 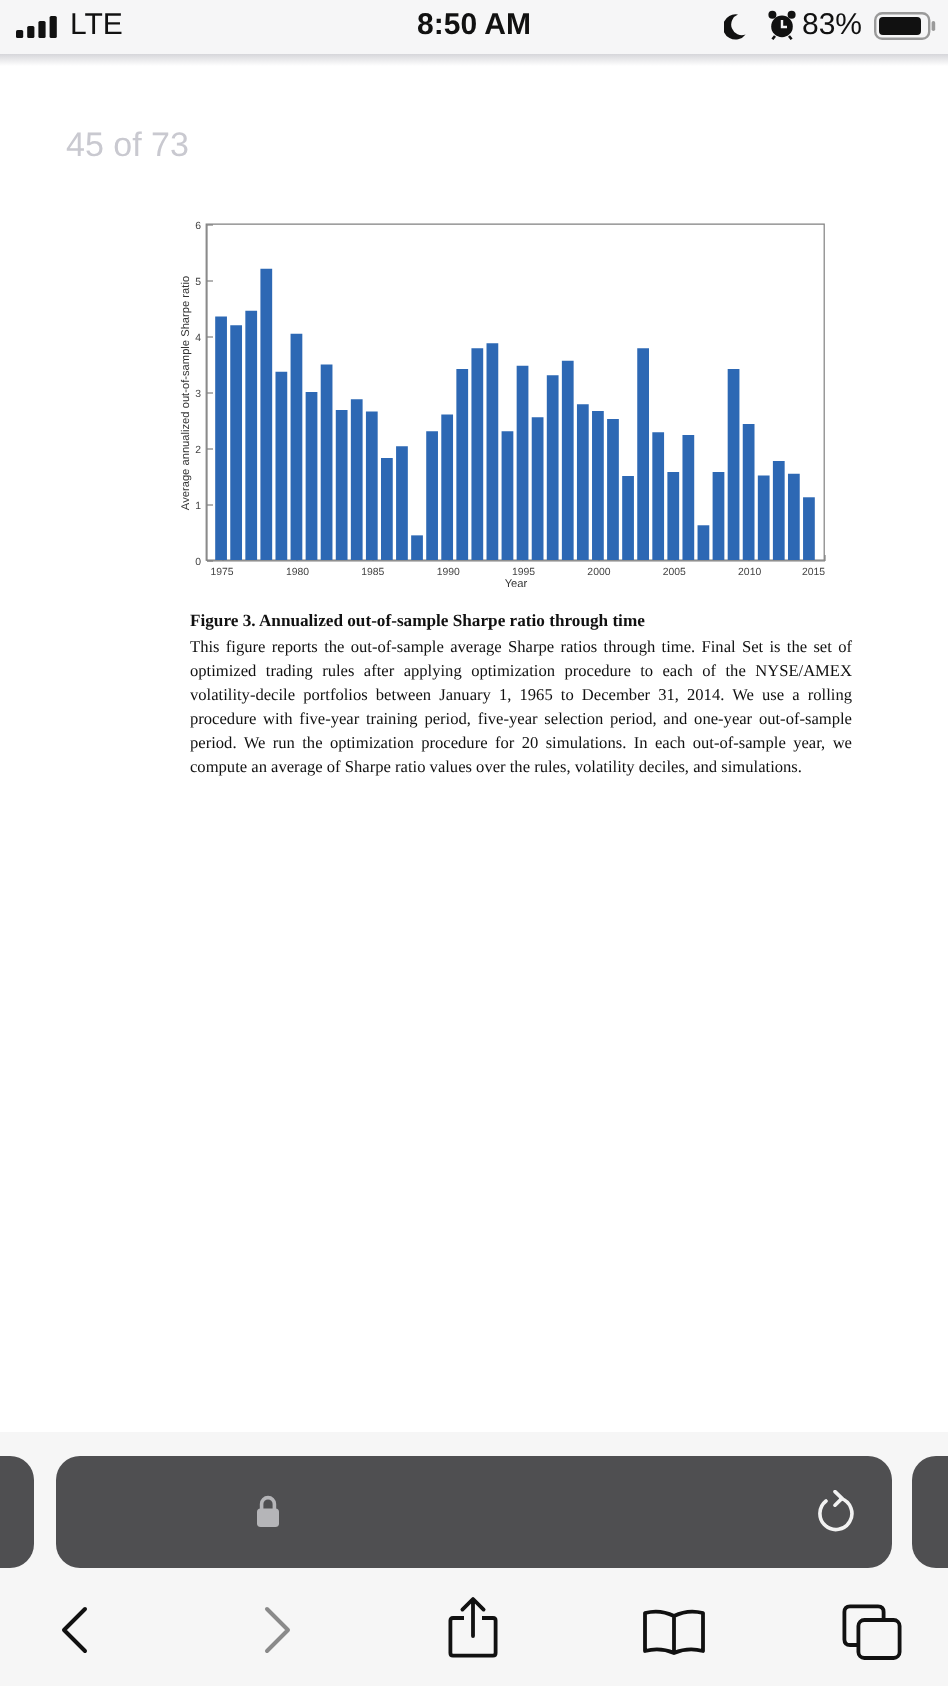 I want to click on text: 83%, so click(x=832, y=26).